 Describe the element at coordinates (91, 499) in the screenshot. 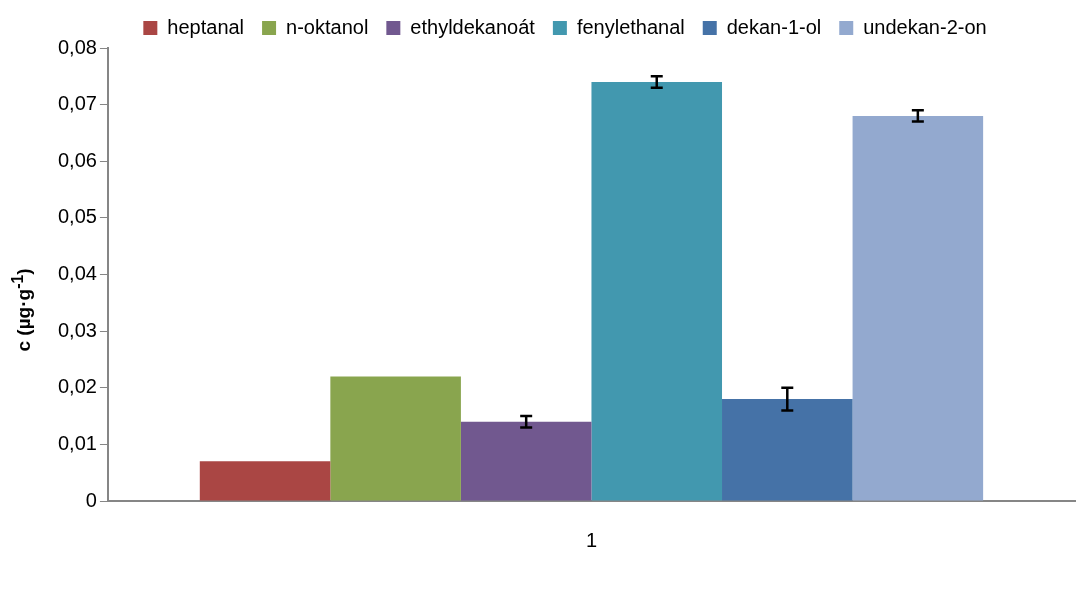

I see `y-tick-label: 0` at that location.